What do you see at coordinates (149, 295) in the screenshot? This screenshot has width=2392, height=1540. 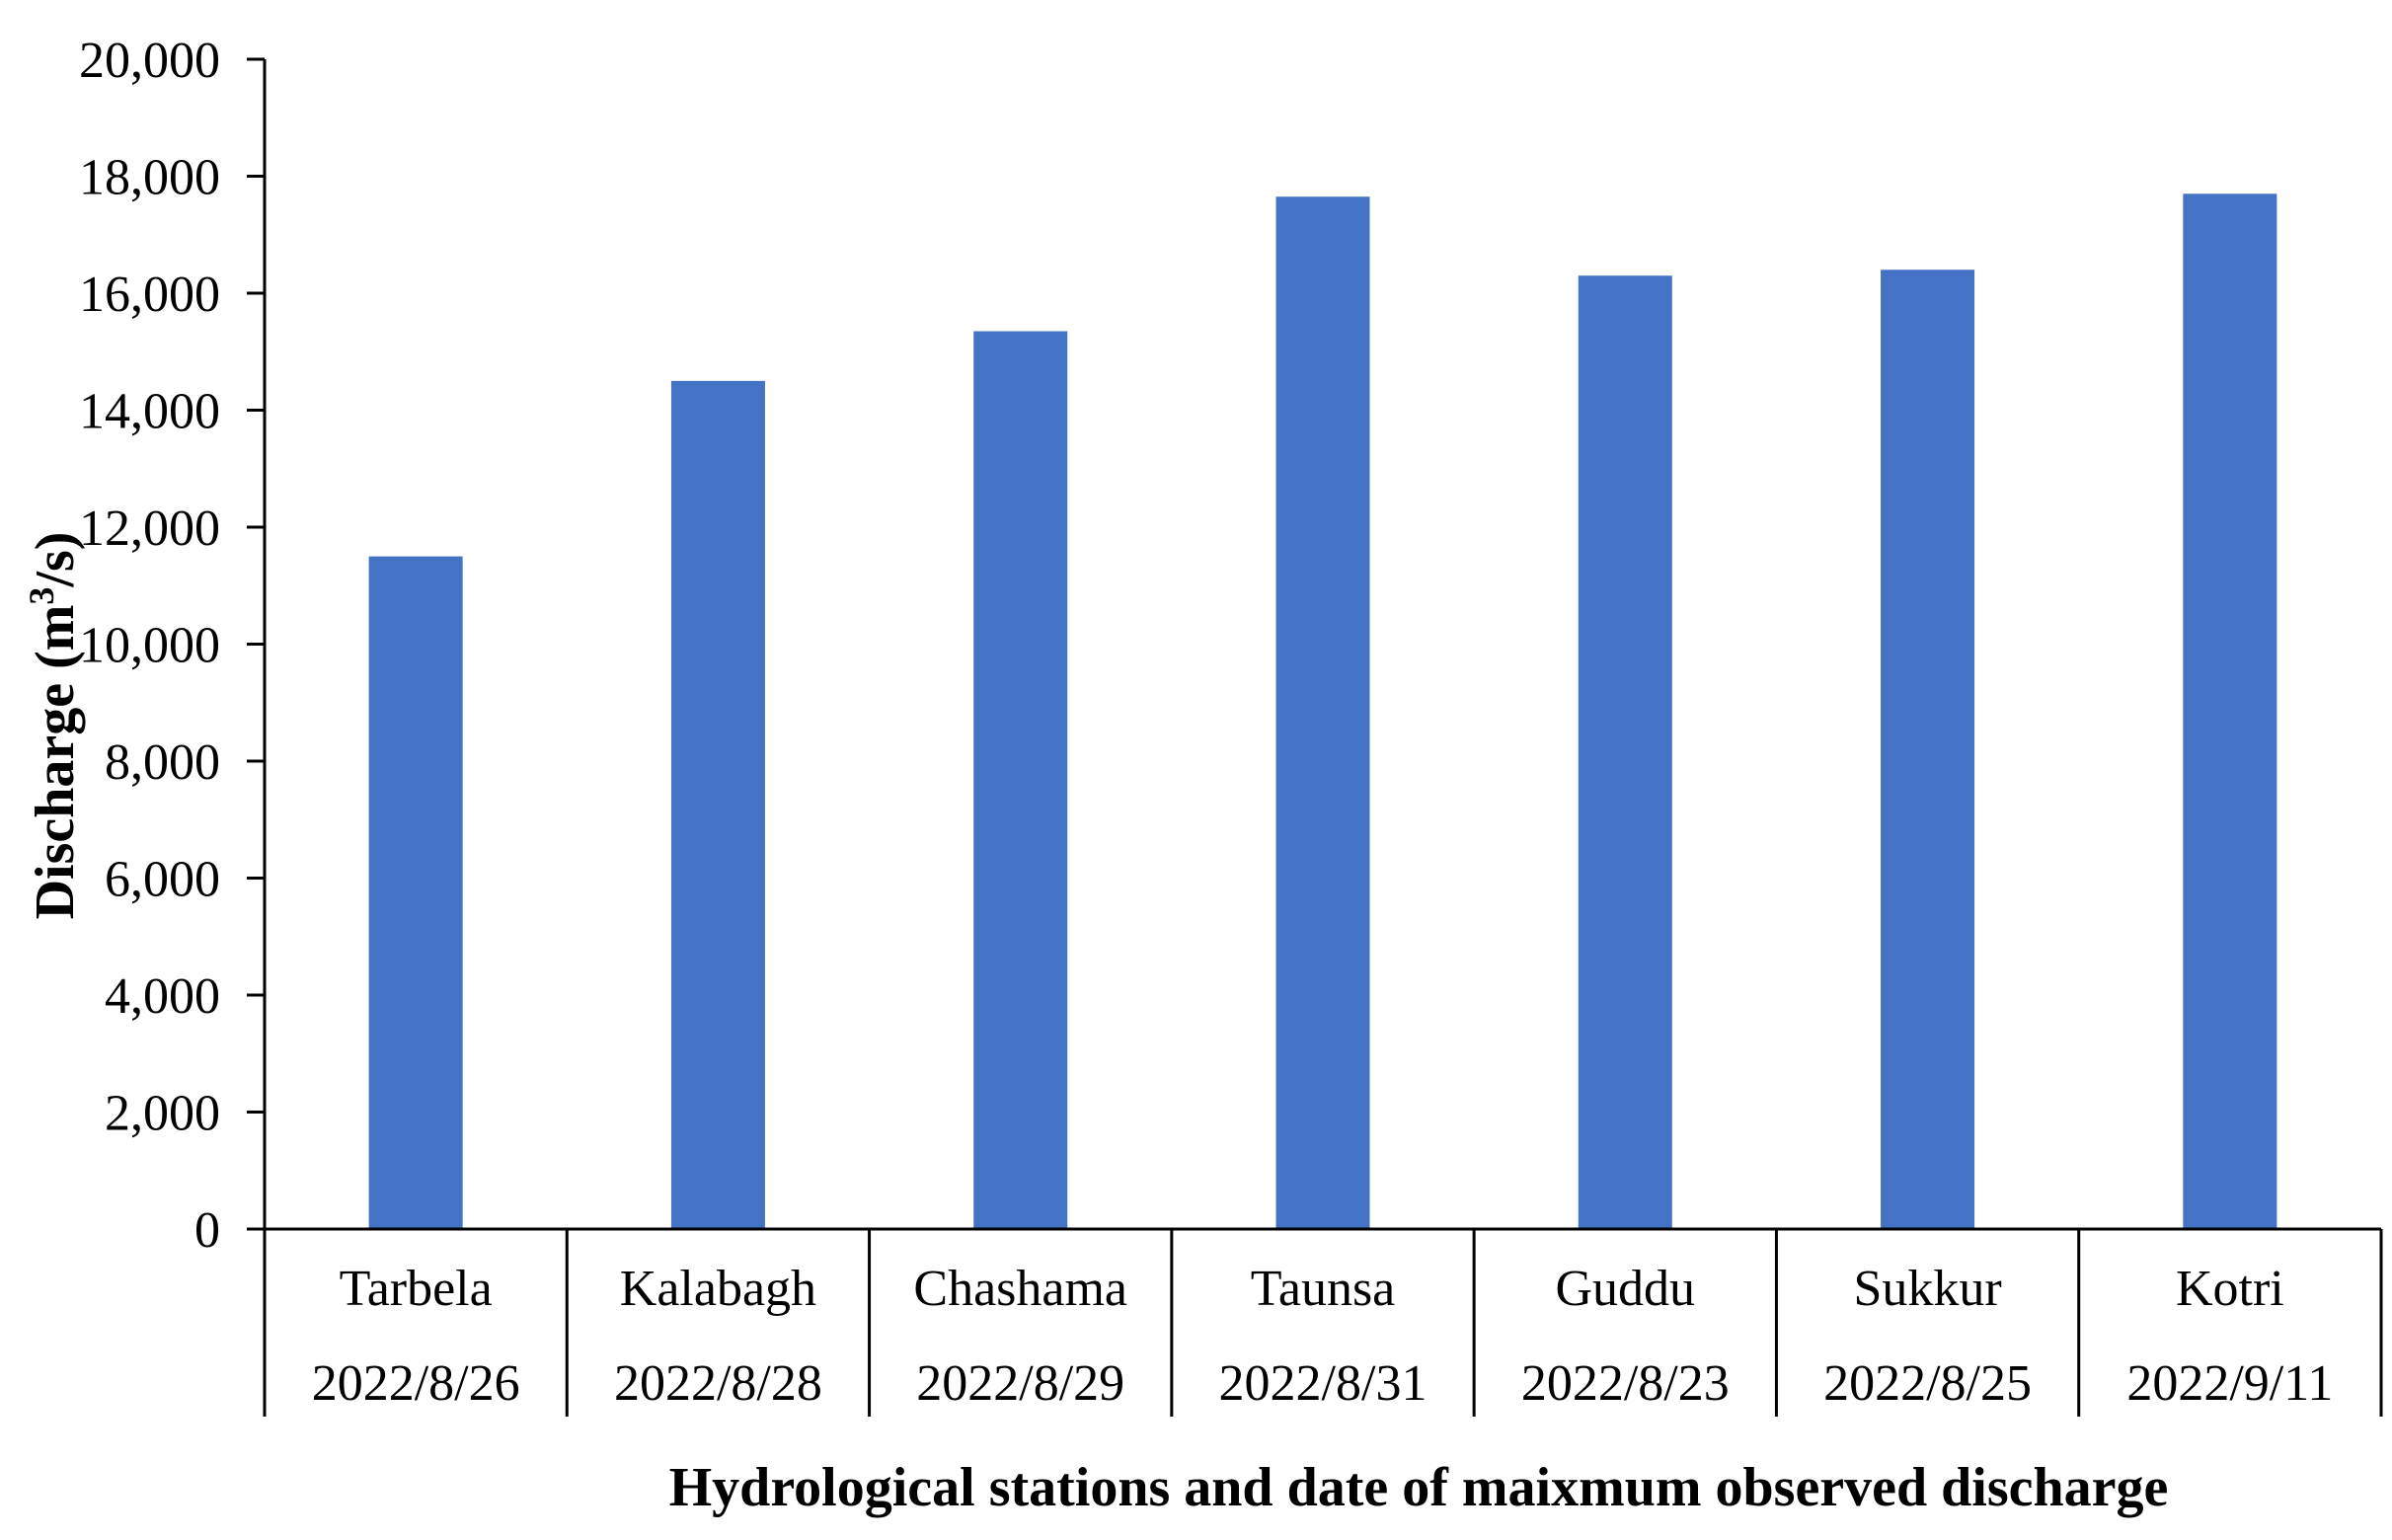 I see `y-tick-label: 16,000` at bounding box center [149, 295].